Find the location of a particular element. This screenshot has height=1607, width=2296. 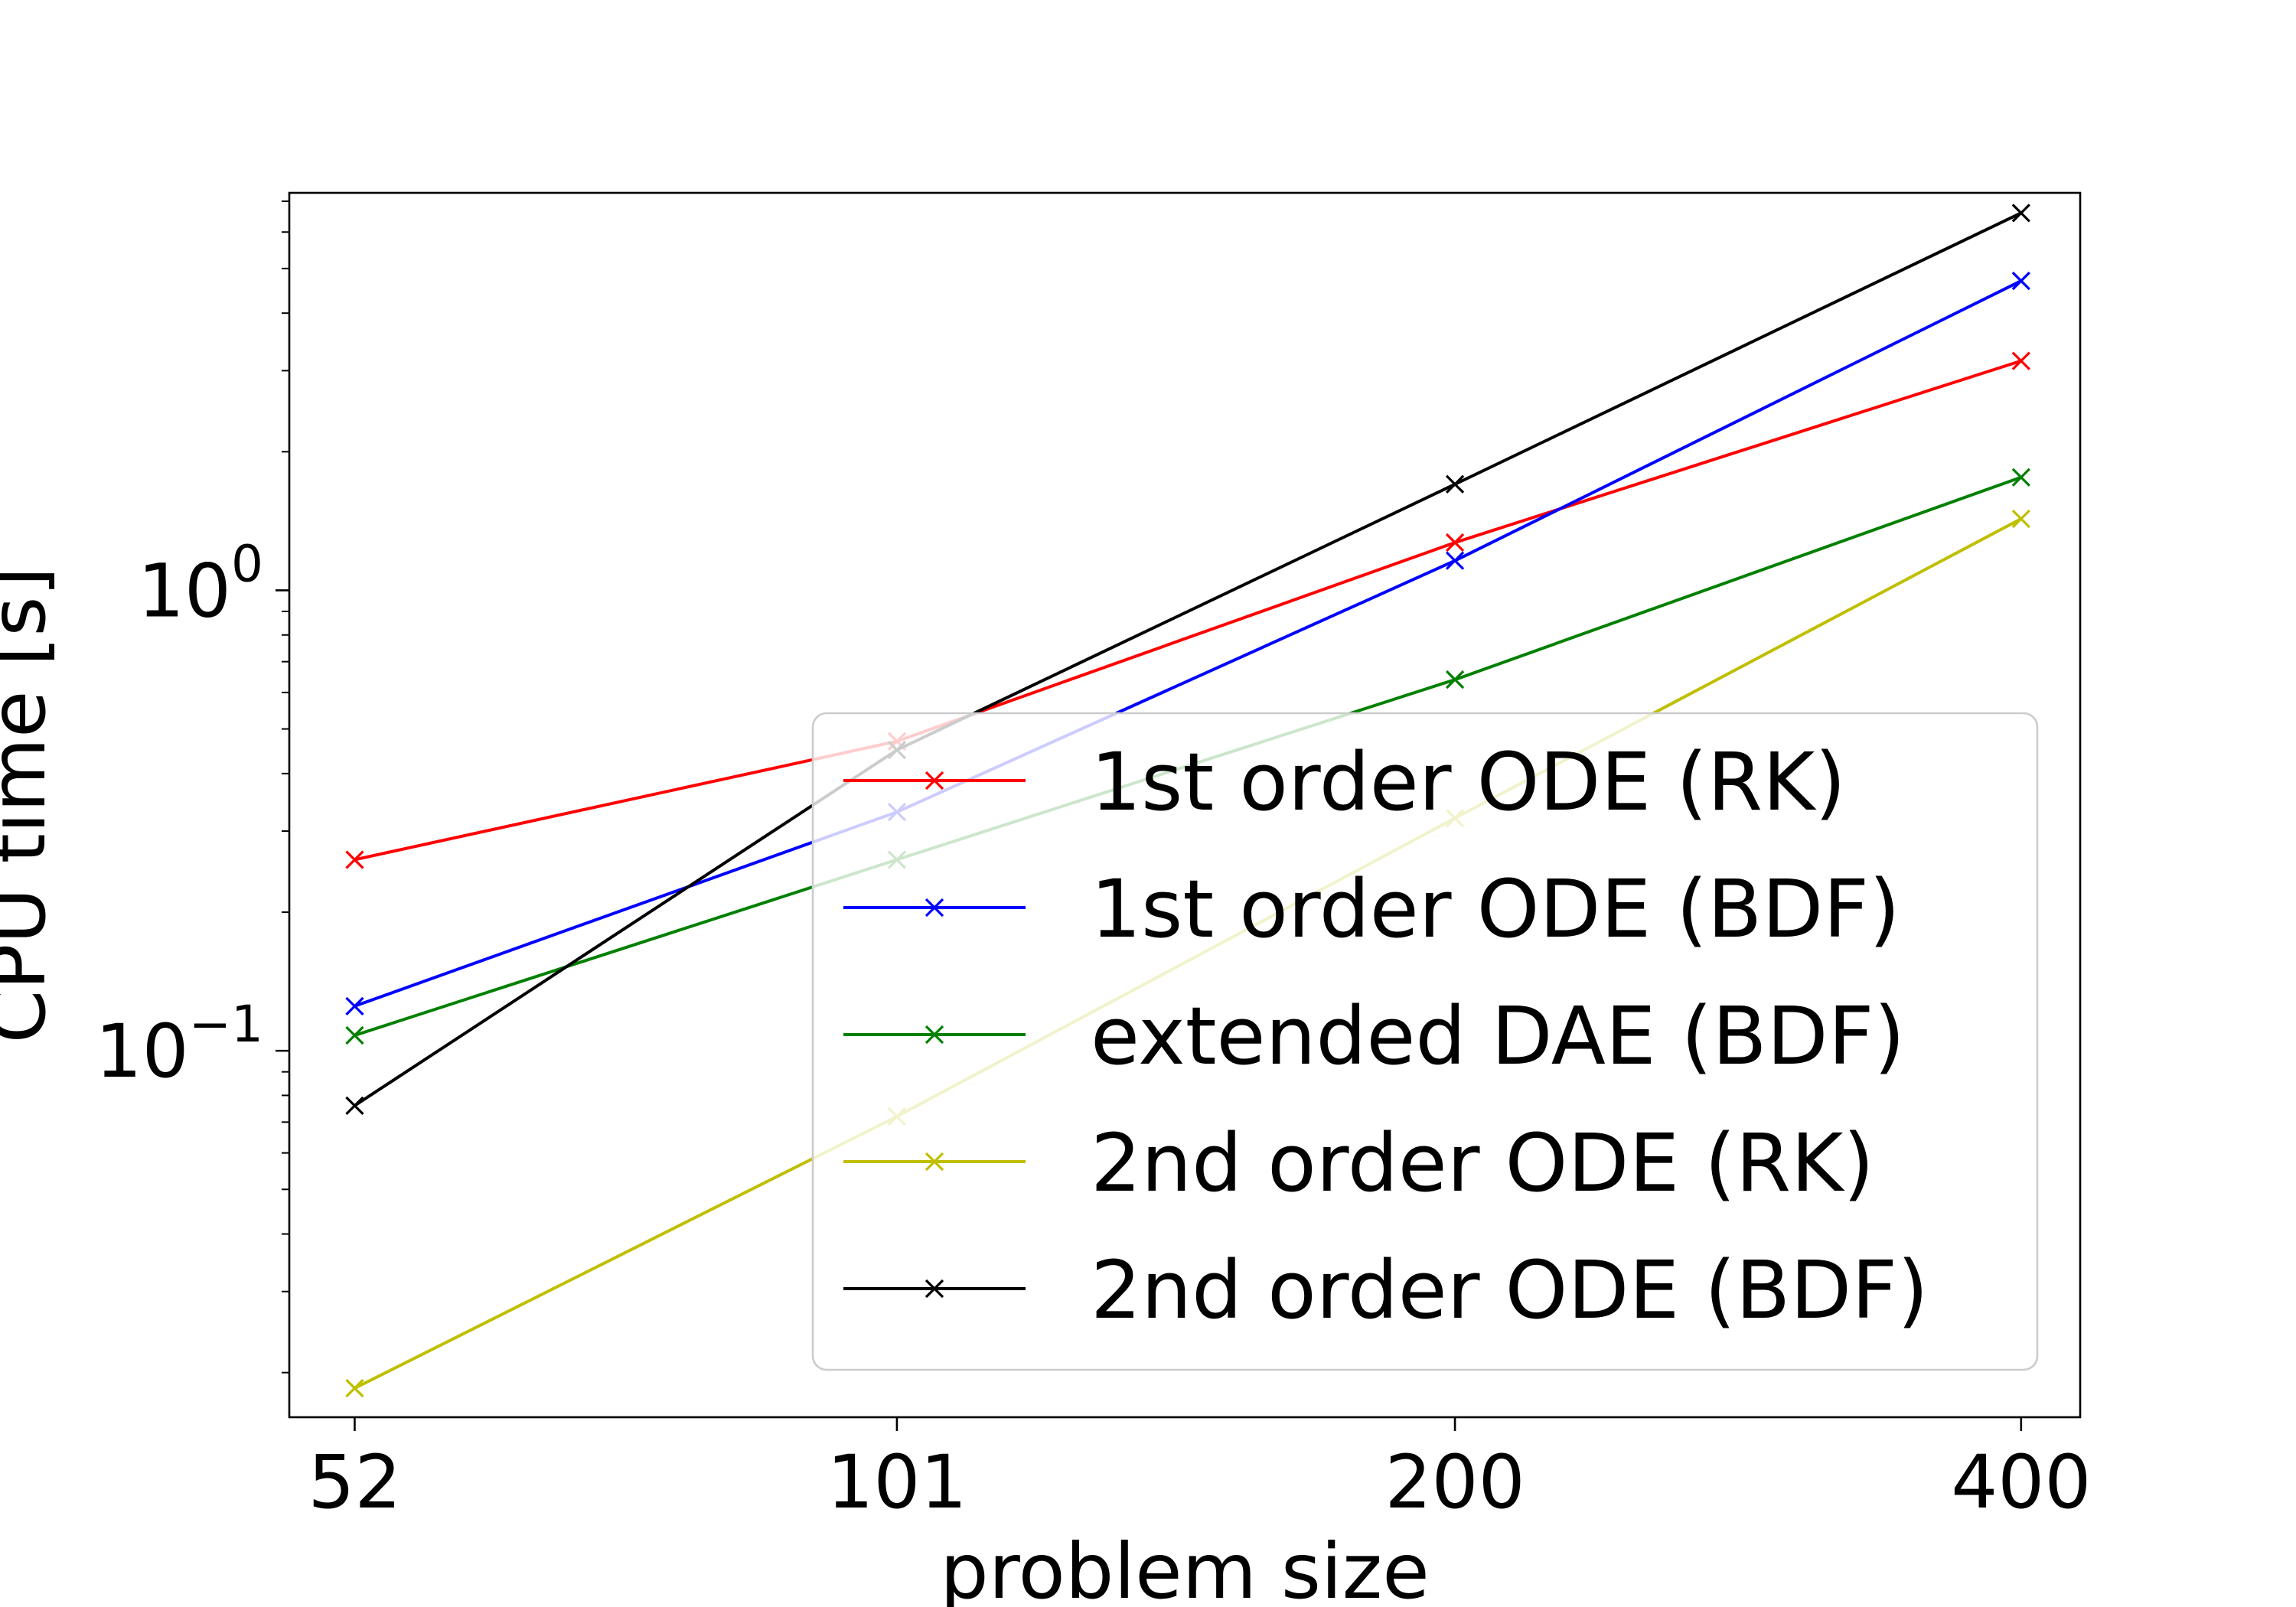

legend-entry-extended-dae-bdf: extended DAE (BDF) is located at coordinates (1374, 1036).